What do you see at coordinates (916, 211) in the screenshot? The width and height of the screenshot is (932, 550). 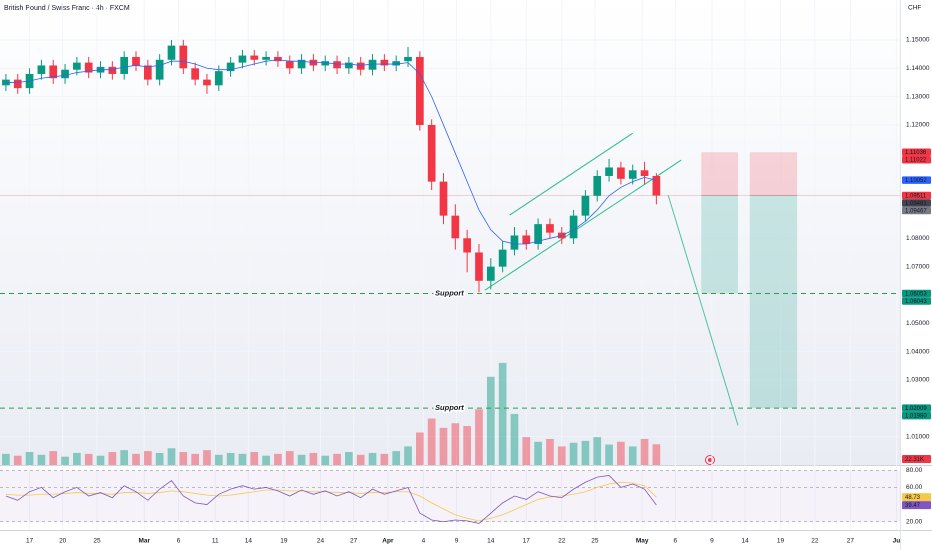 I see `price-label: 1.09467` at bounding box center [916, 211].